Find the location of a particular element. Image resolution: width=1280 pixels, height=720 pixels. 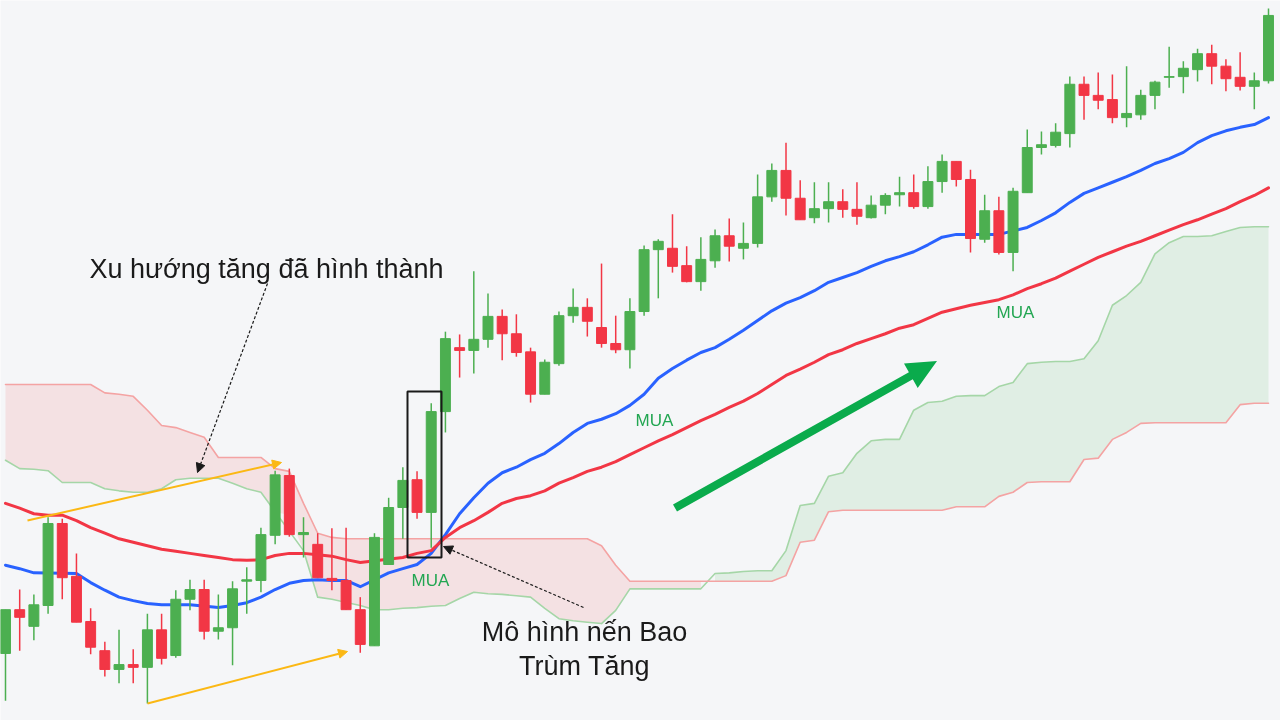

annotation: Mô hình nến Bao Trùm Tăng is located at coordinates (584, 648).